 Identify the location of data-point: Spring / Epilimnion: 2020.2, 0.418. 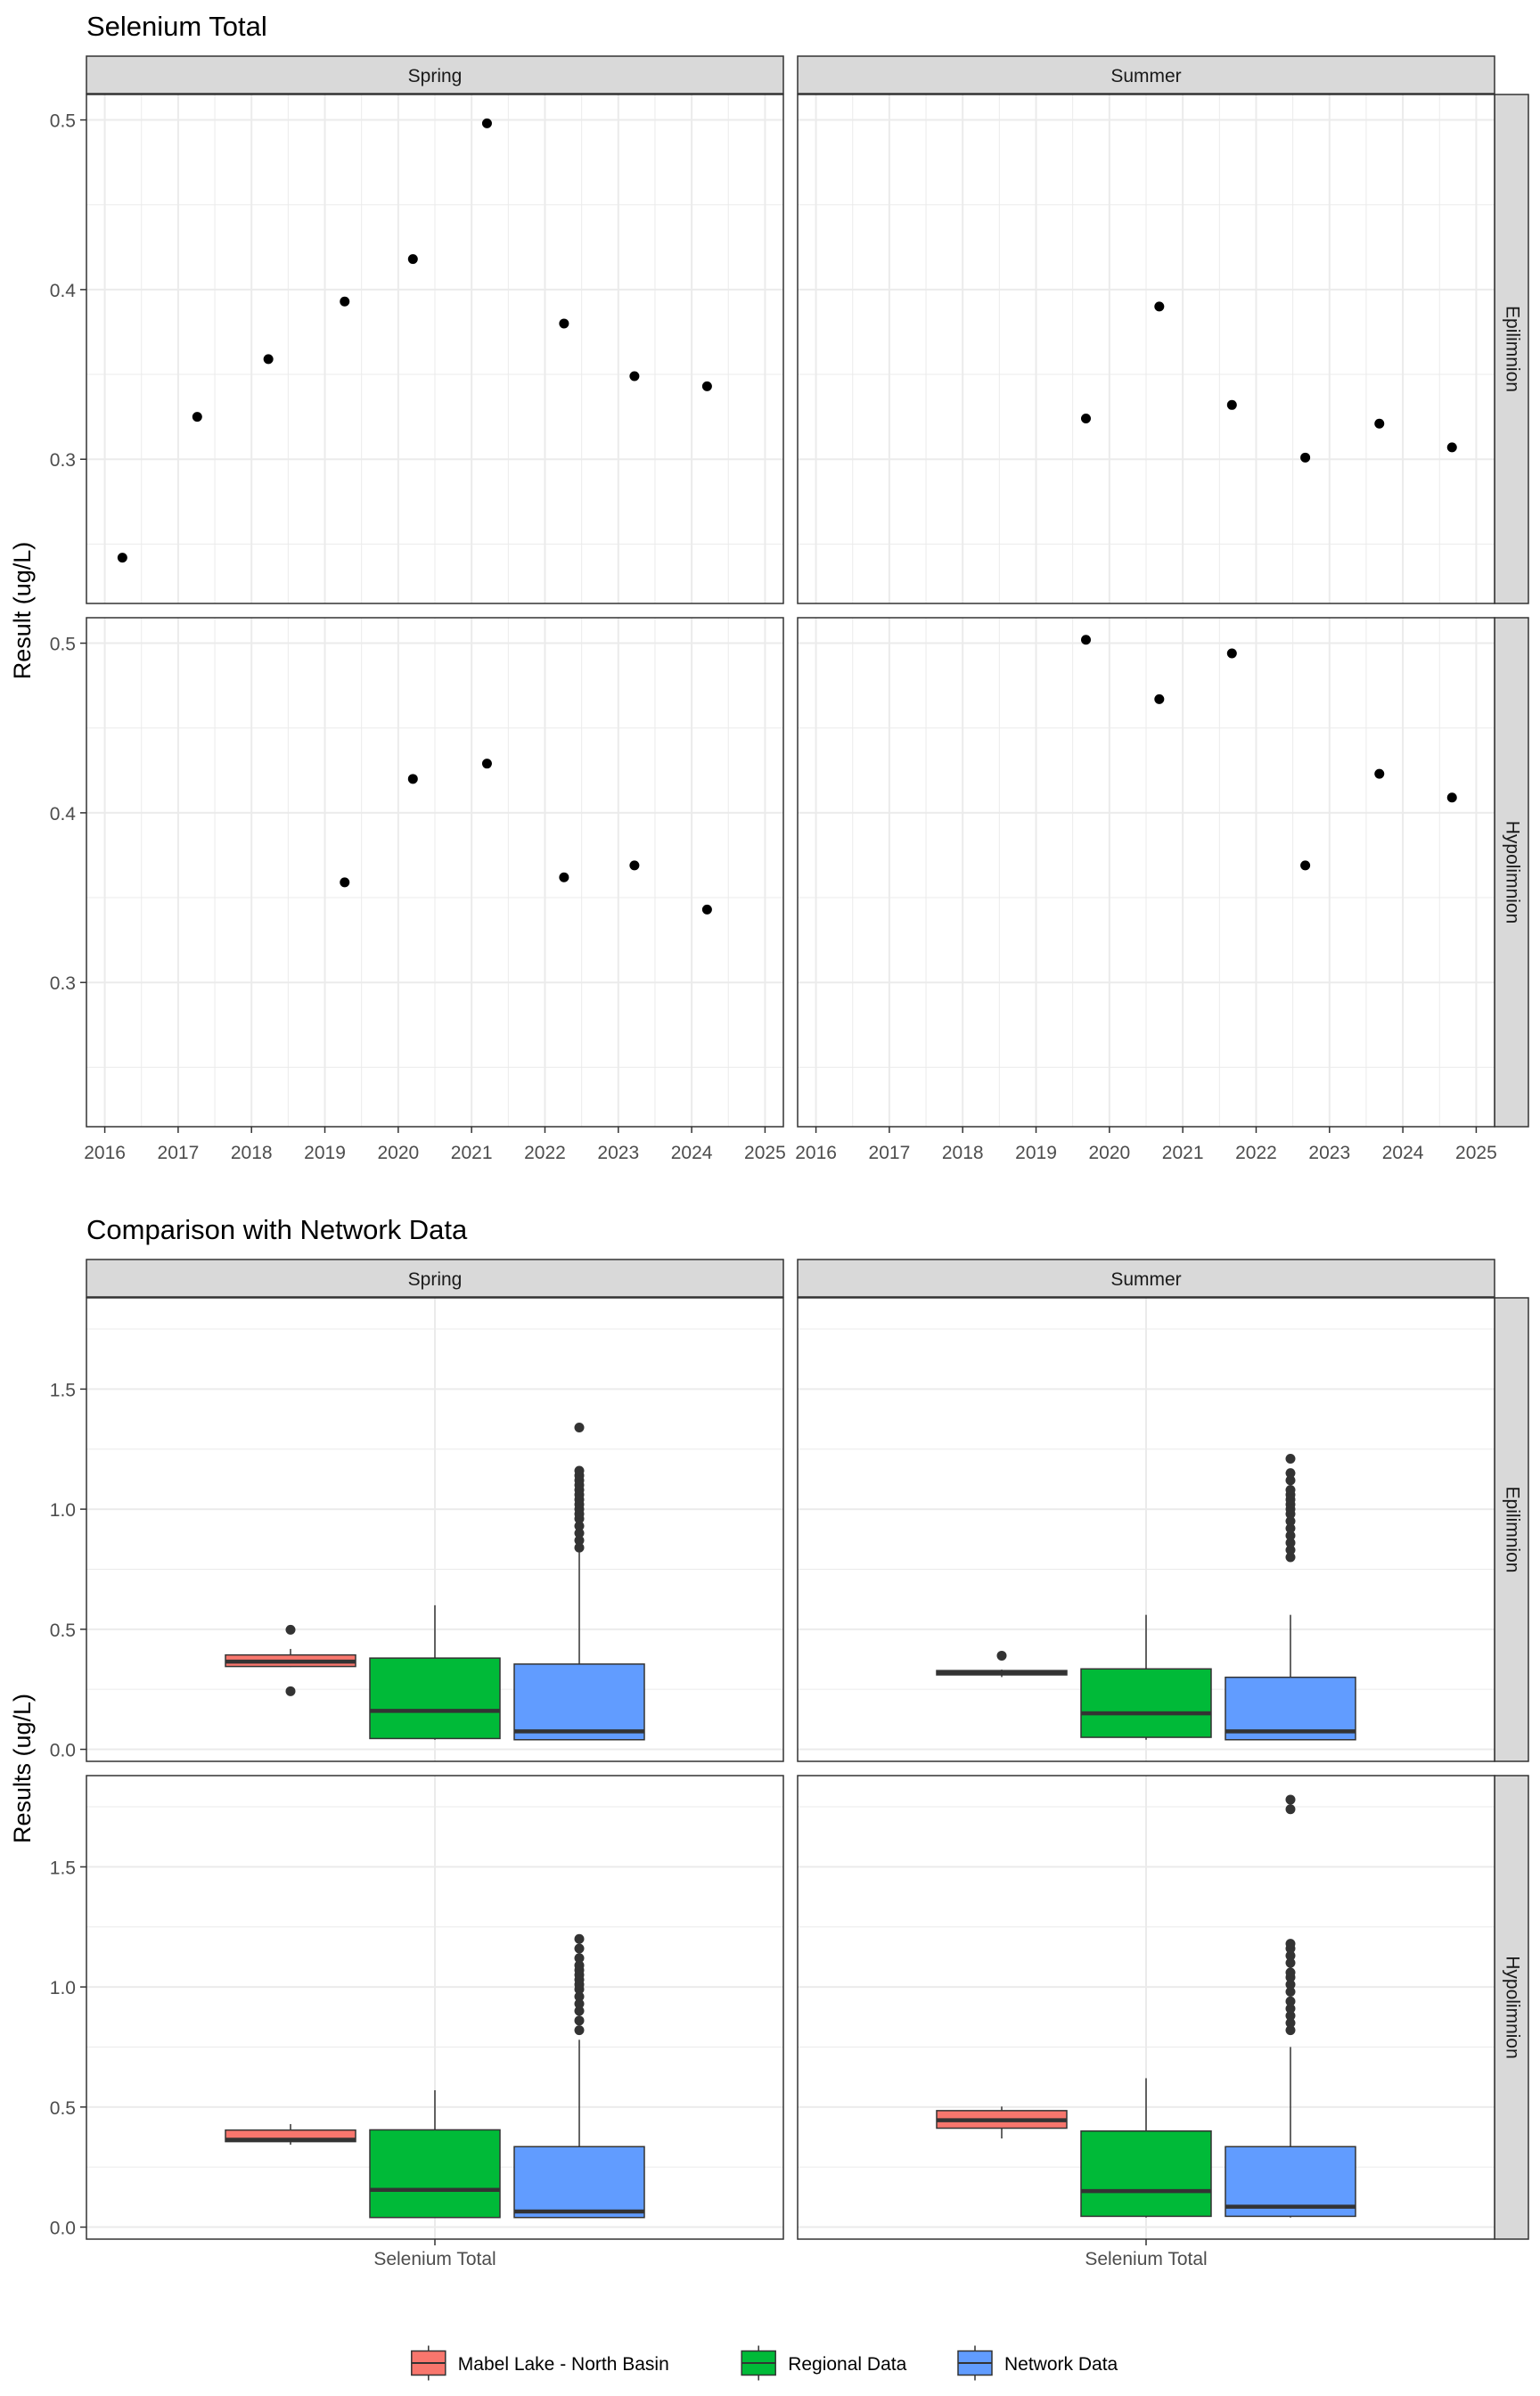
(412, 259).